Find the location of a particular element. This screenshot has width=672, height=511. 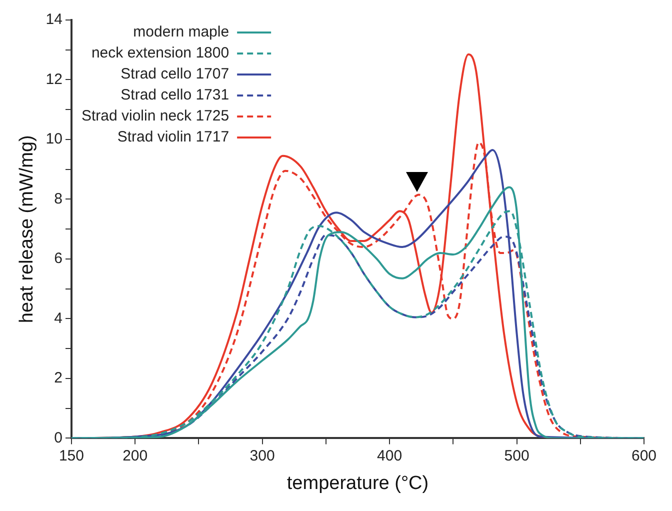

legend-label: Strad cello 1707 is located at coordinates (175, 74).